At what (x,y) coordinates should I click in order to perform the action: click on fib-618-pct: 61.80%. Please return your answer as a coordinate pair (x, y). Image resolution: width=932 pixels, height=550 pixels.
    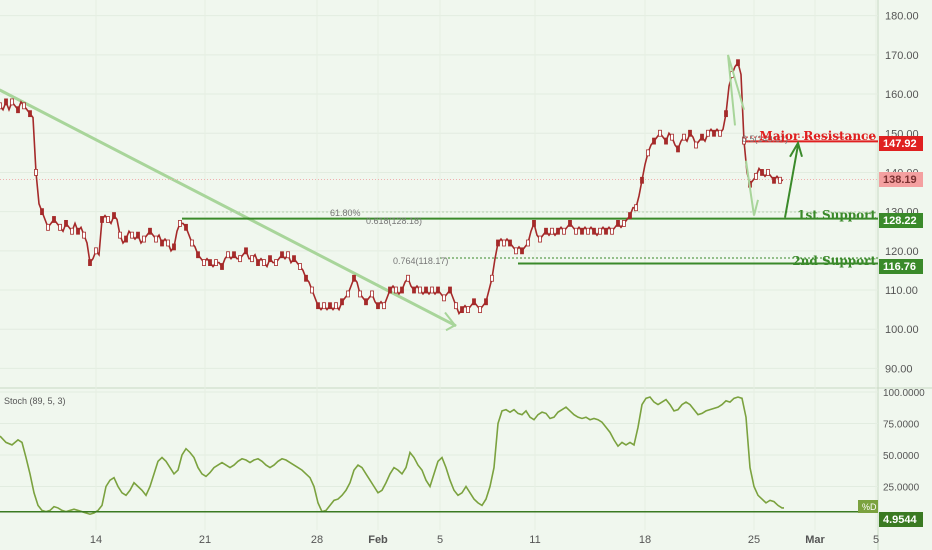
    Looking at the image, I should click on (345, 213).